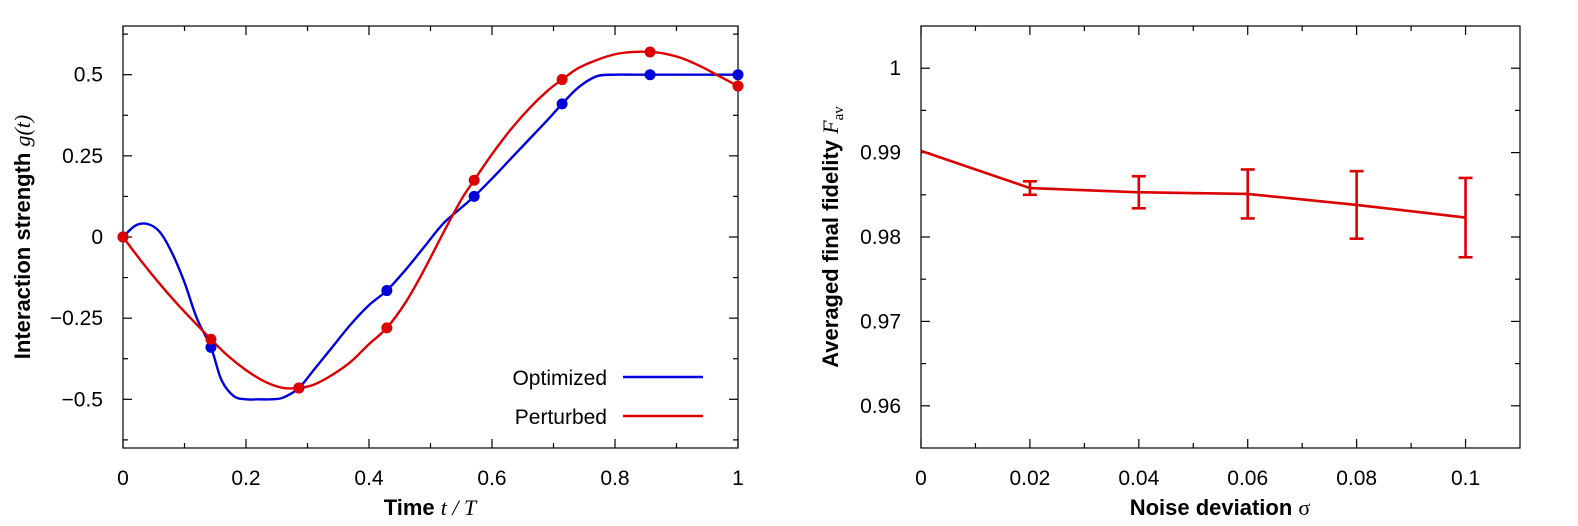  What do you see at coordinates (614, 478) in the screenshot?
I see `left-x-tick-label: 0.8` at bounding box center [614, 478].